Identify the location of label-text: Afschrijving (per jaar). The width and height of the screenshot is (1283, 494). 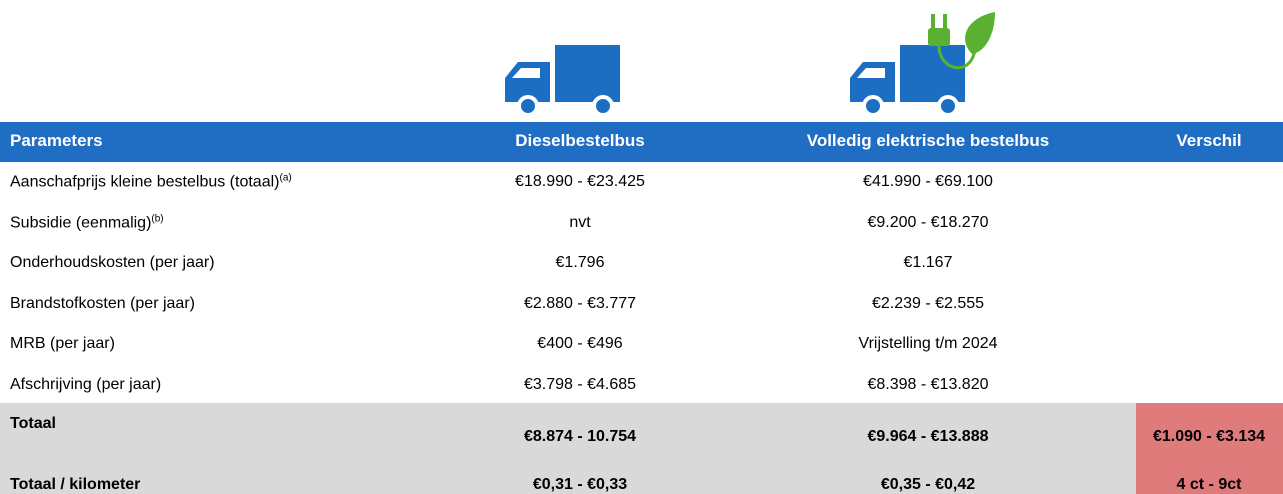
(86, 384).